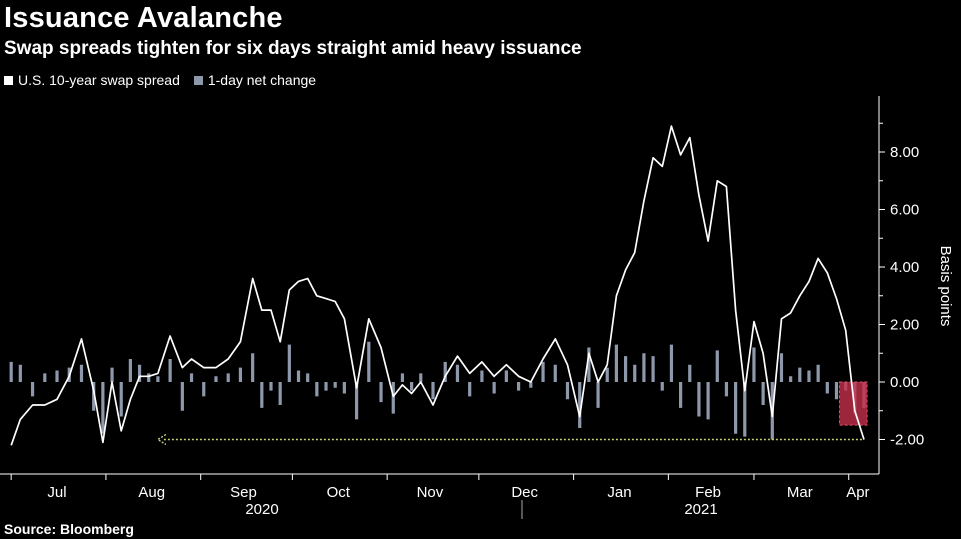 The width and height of the screenshot is (961, 539). Describe the element at coordinates (904, 152) in the screenshot. I see `y-tick-label: 8.00` at that location.